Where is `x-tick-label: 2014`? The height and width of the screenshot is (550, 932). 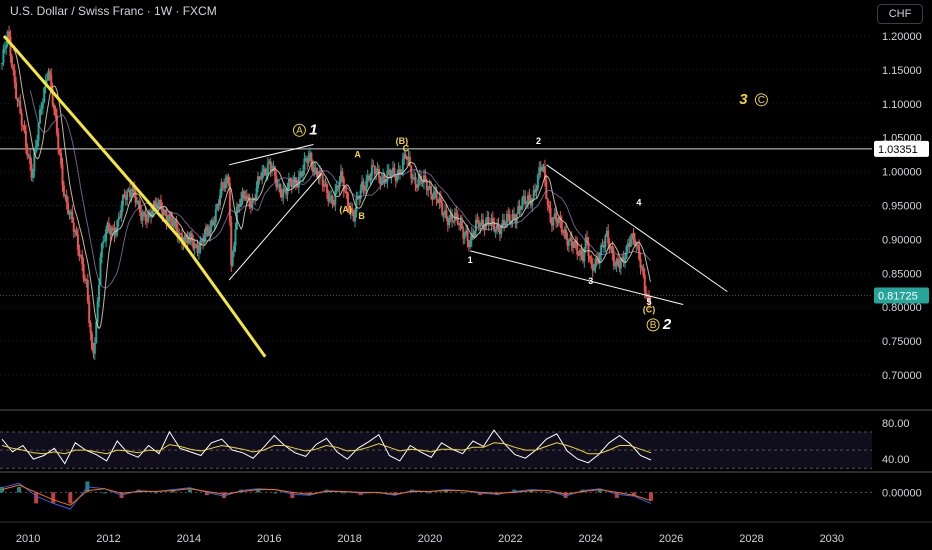 x-tick-label: 2014 is located at coordinates (189, 539).